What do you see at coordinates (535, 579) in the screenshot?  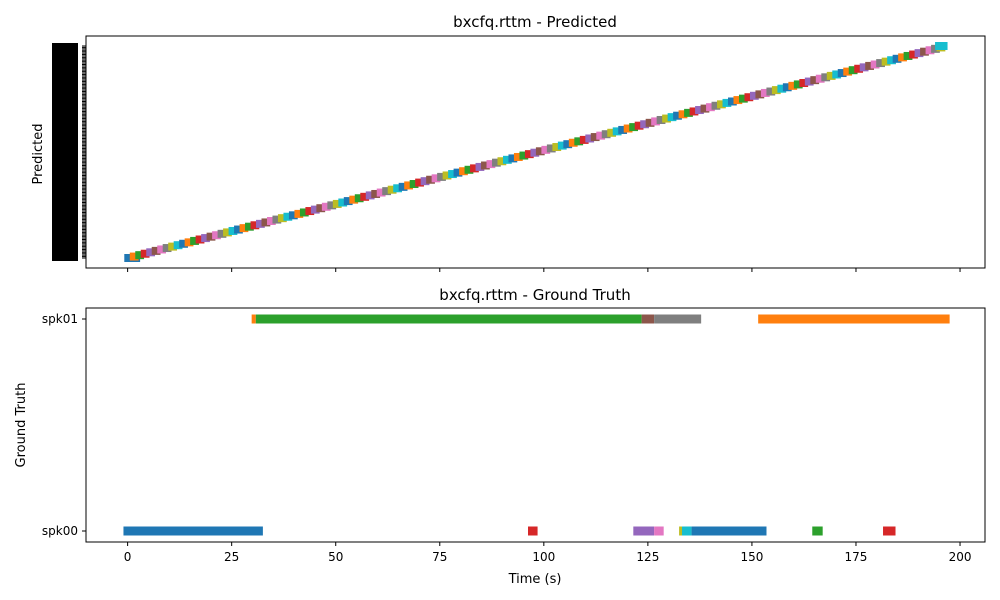 I see `x-axis-label: Time (s)` at bounding box center [535, 579].